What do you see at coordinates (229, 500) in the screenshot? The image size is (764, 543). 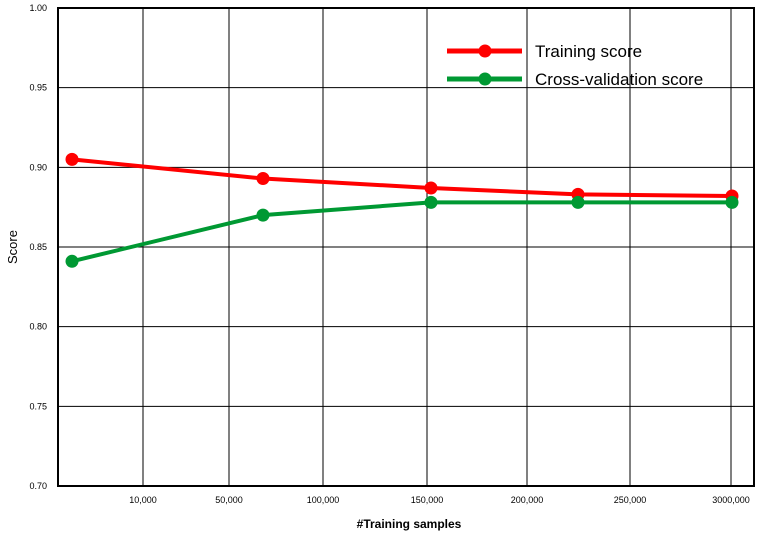 I see `x-tick-label: 50,000` at bounding box center [229, 500].